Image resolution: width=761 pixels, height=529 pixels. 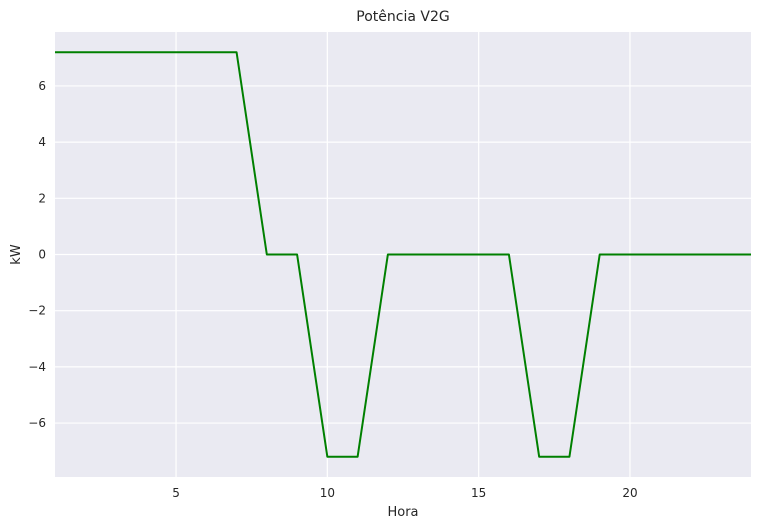 What do you see at coordinates (402, 17) in the screenshot?
I see `chart-title: Potência V2G` at bounding box center [402, 17].